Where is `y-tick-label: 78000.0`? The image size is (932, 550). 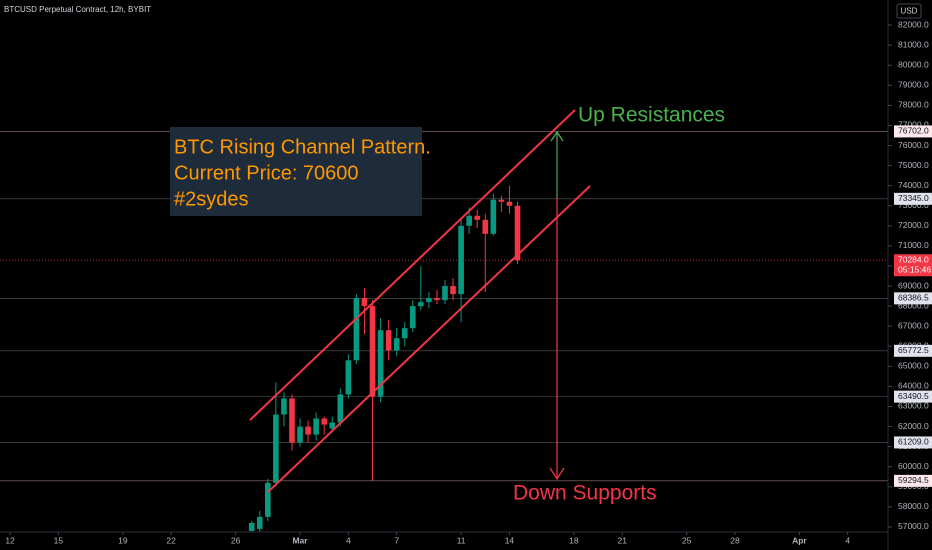 y-tick-label: 78000.0 is located at coordinates (913, 105).